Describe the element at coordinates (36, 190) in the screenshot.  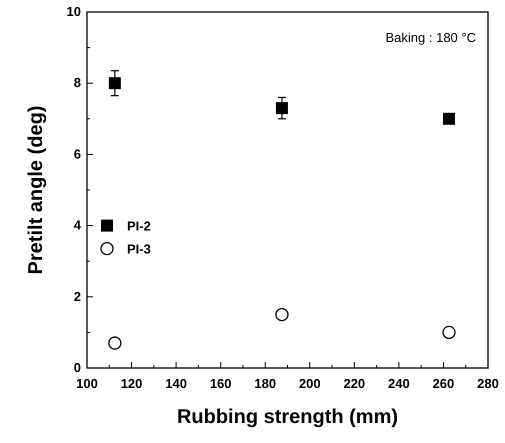
I see `y-axis-title: Pretilt angle (deg)` at that location.